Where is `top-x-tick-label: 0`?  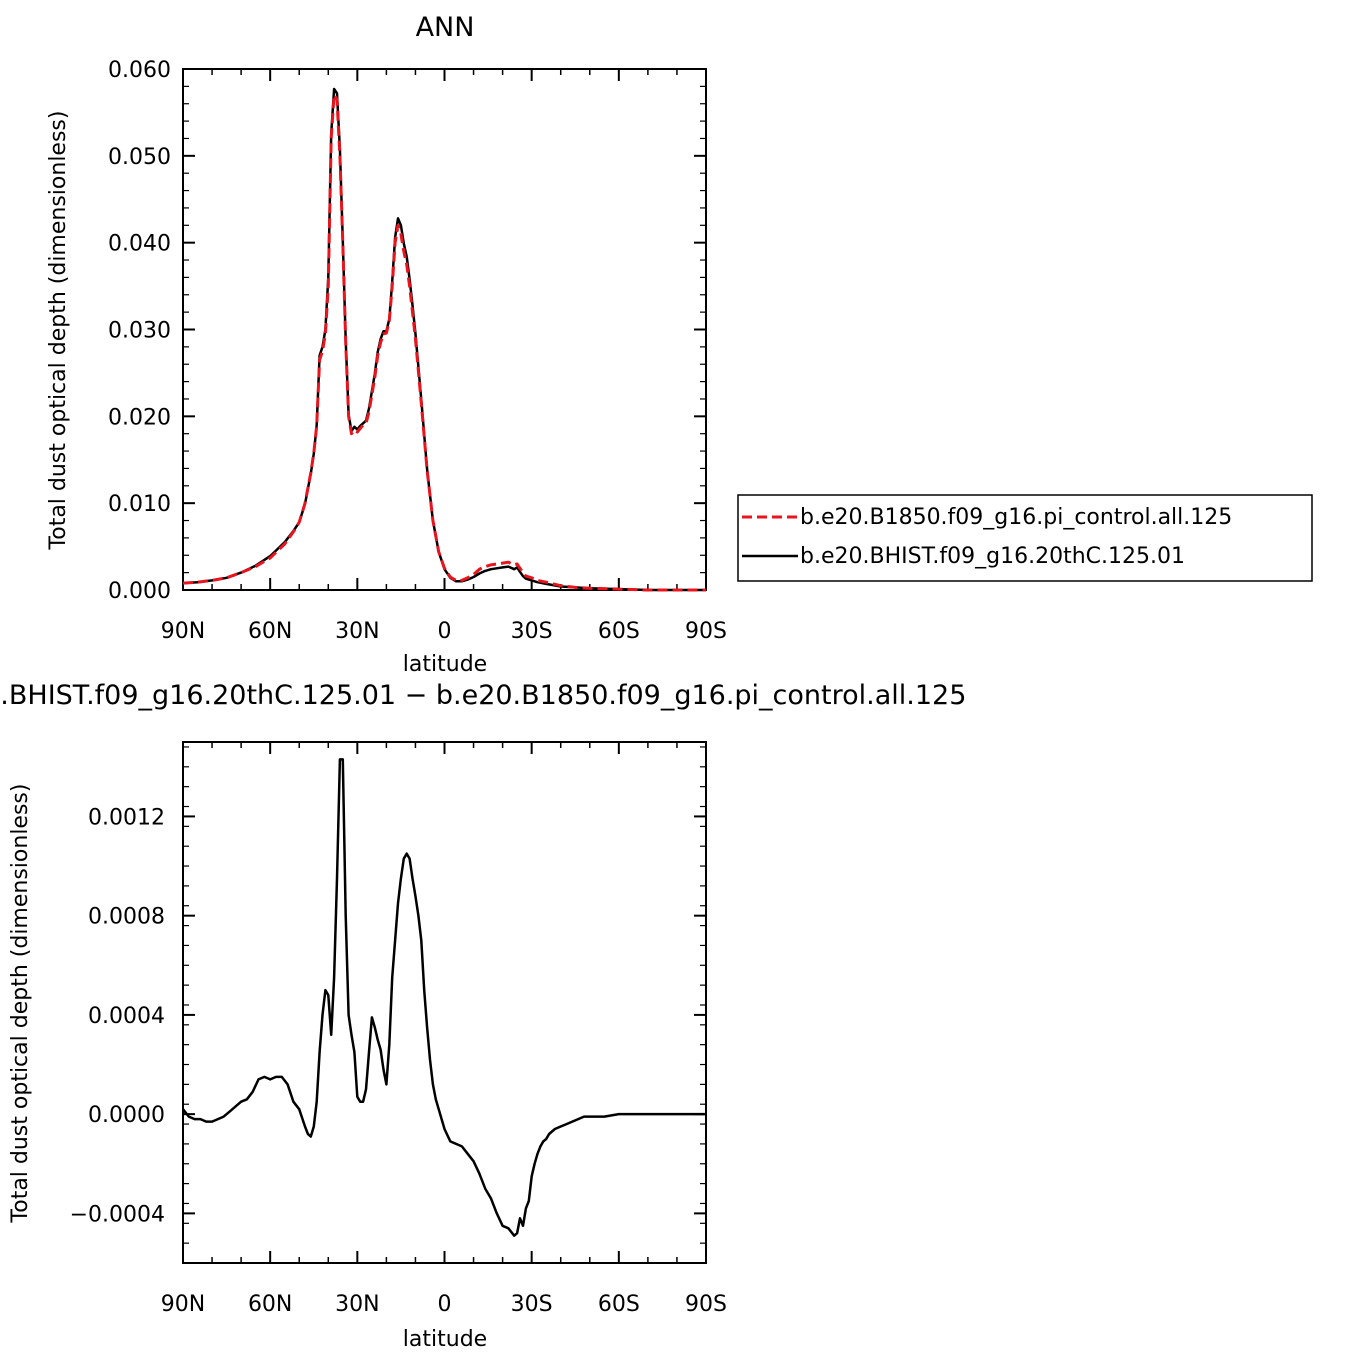
top-x-tick-label: 0 is located at coordinates (445, 631).